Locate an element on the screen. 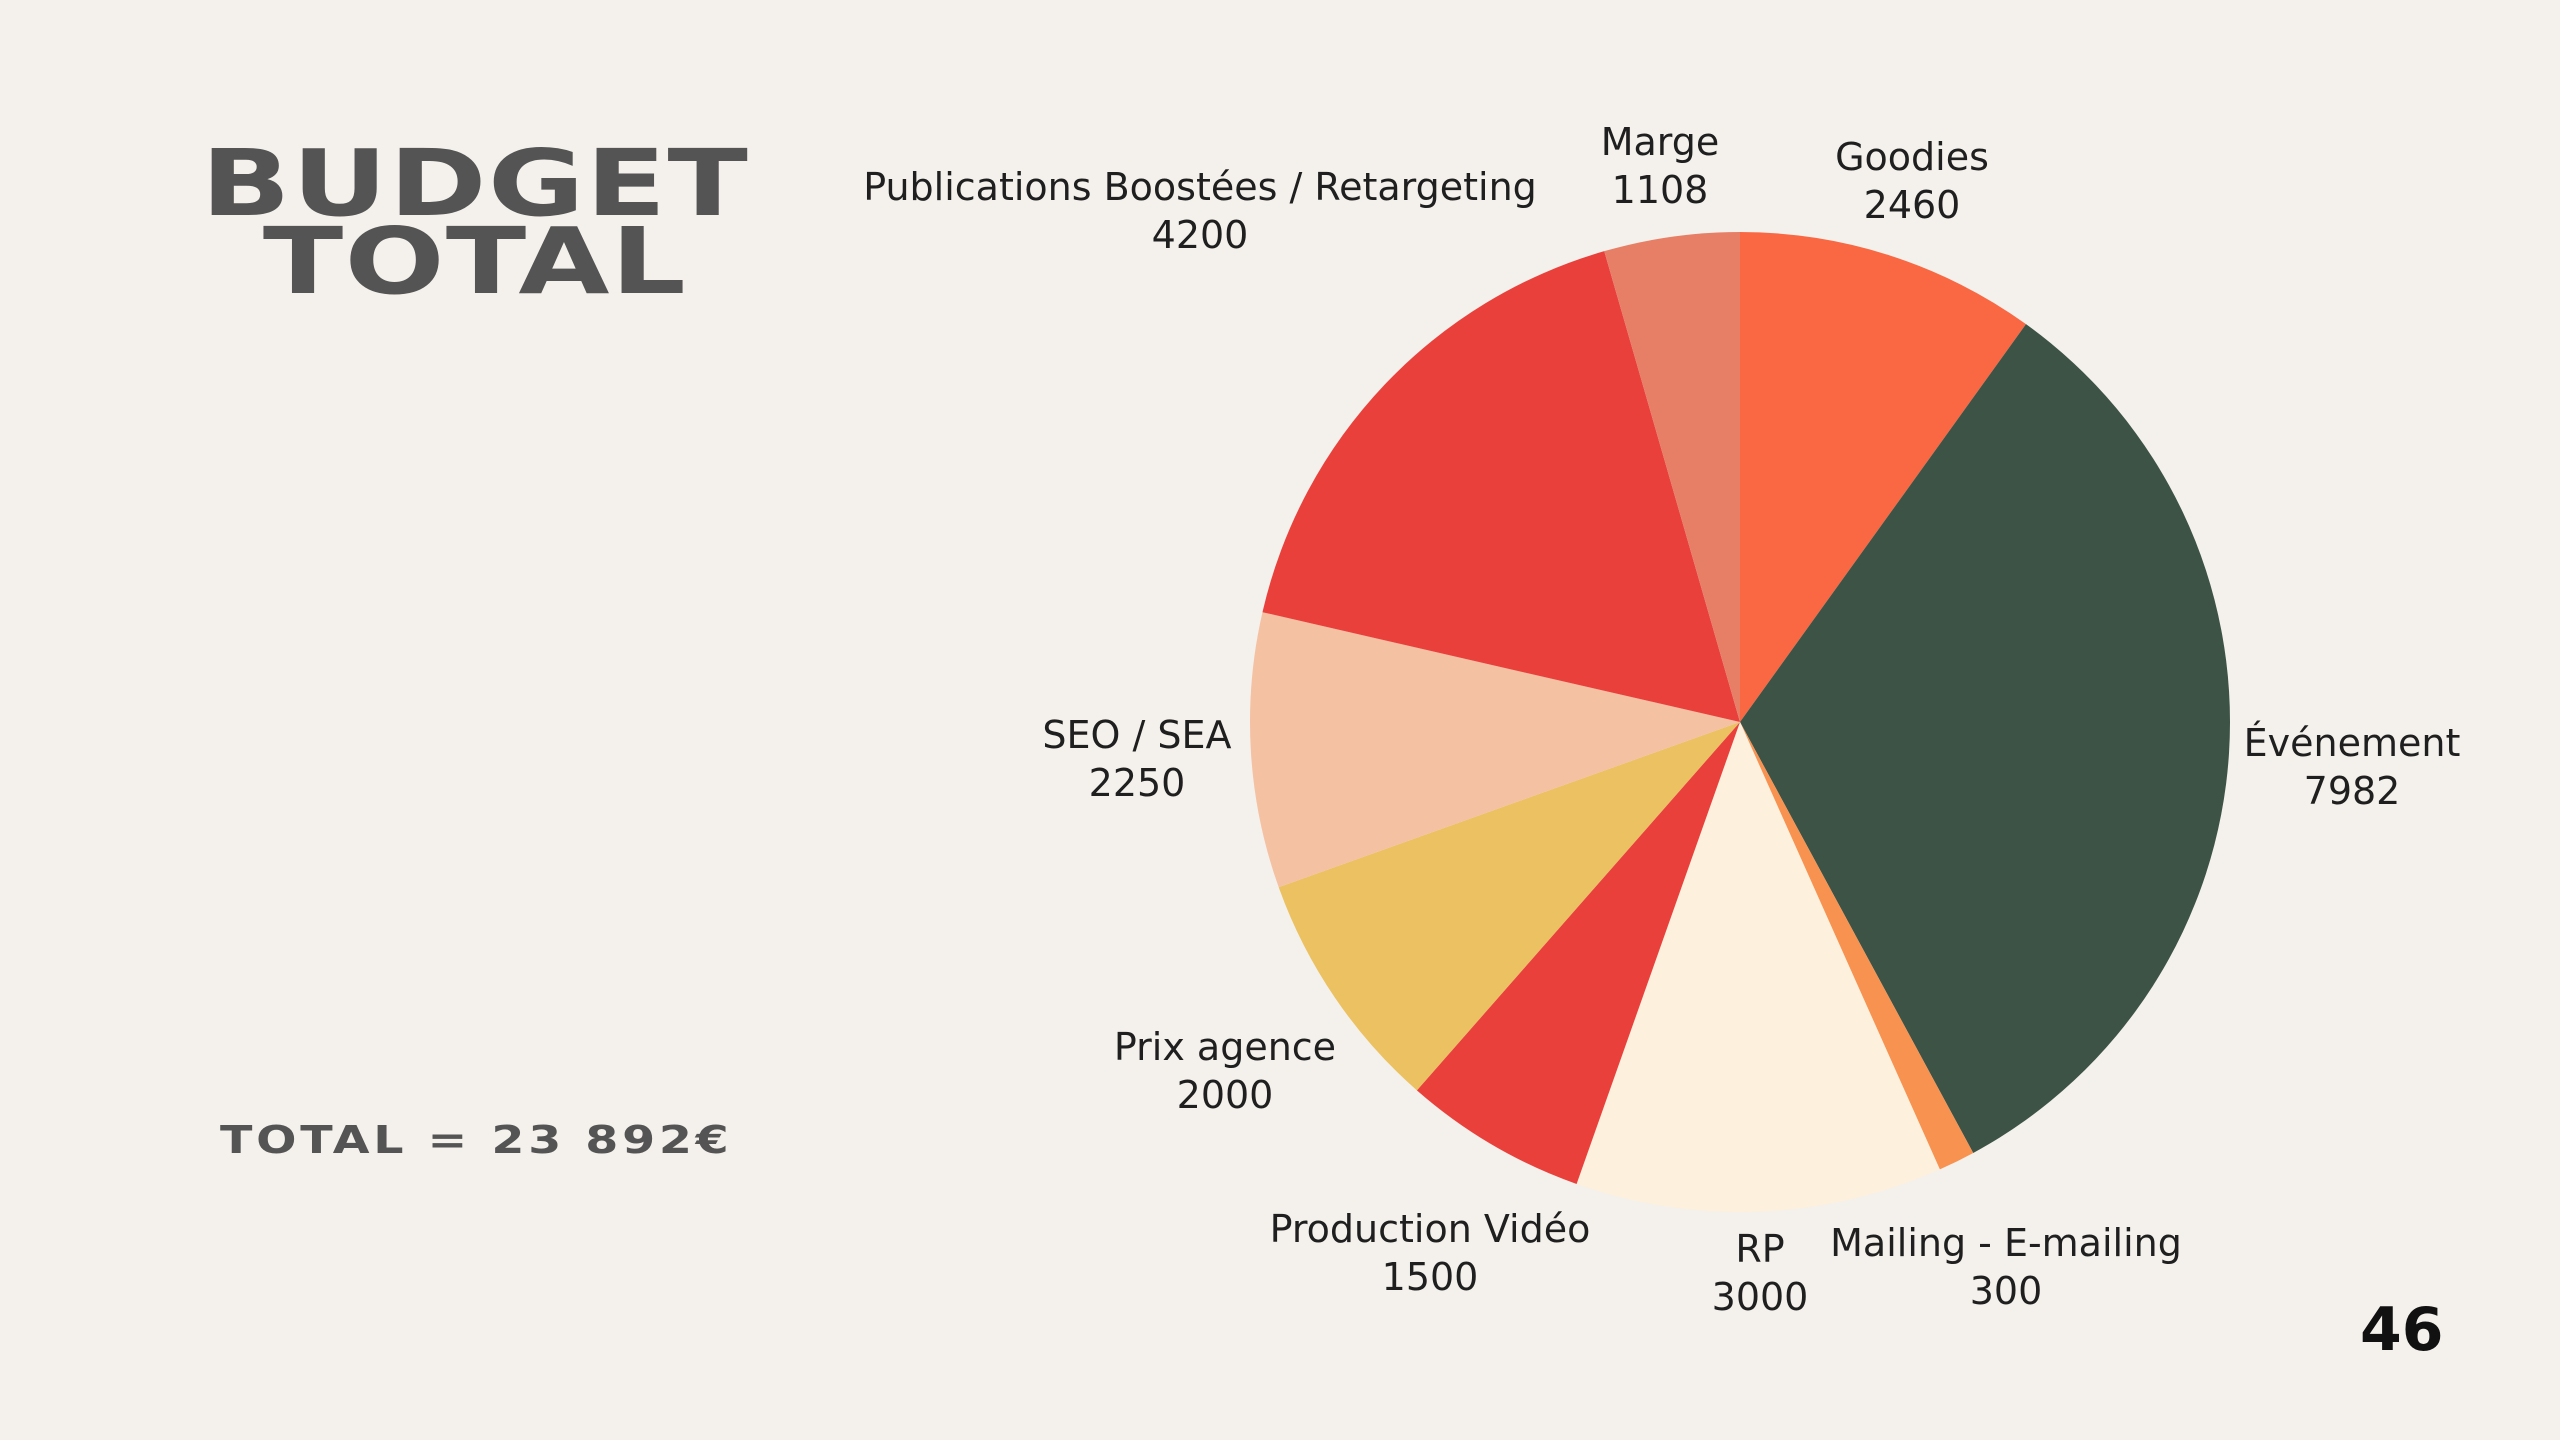  page-title: BUDGET TOTAL is located at coordinates (475, 222).